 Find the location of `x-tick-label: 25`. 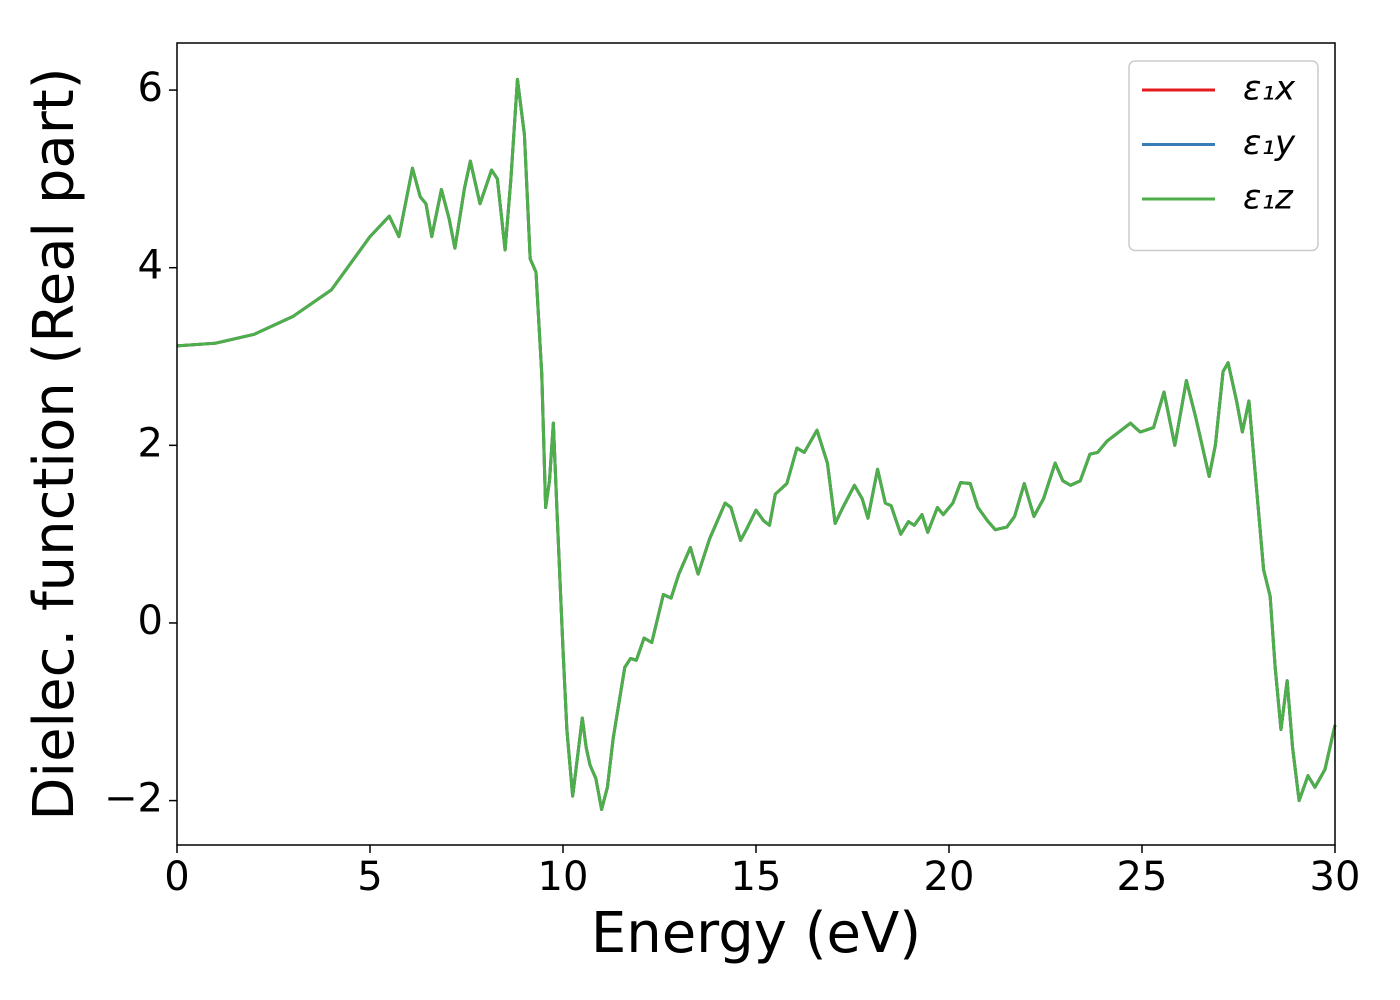

x-tick-label: 25 is located at coordinates (1142, 877).